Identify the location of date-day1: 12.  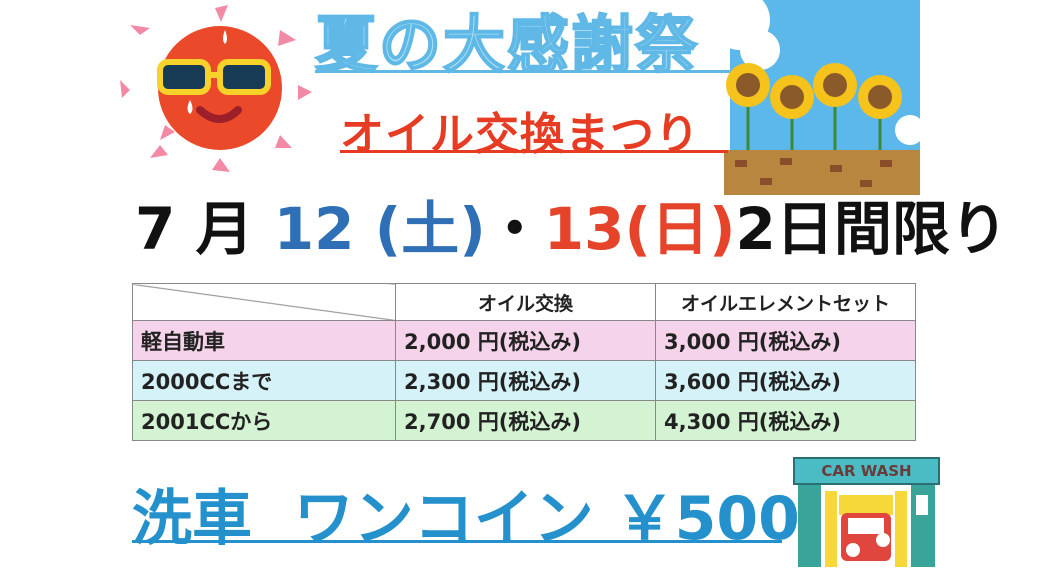
(314, 229).